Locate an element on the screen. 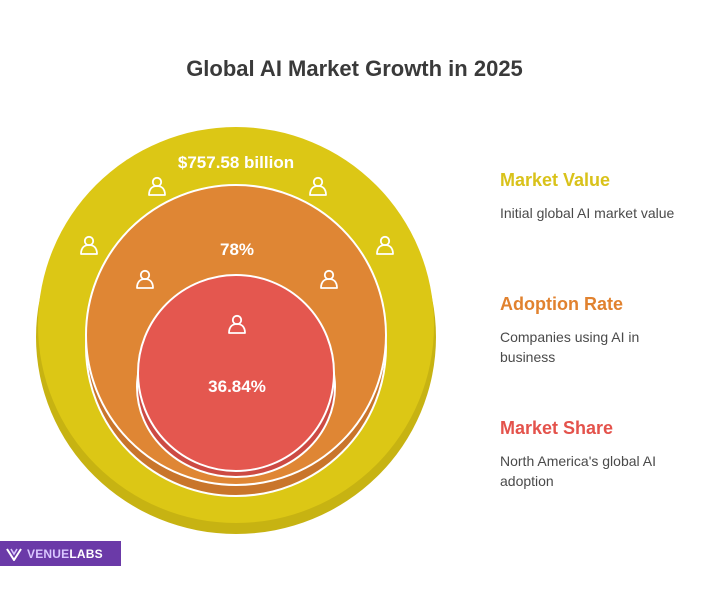 This screenshot has height=600, width=709. market-value-label: $757.58 billion is located at coordinates (236, 162).